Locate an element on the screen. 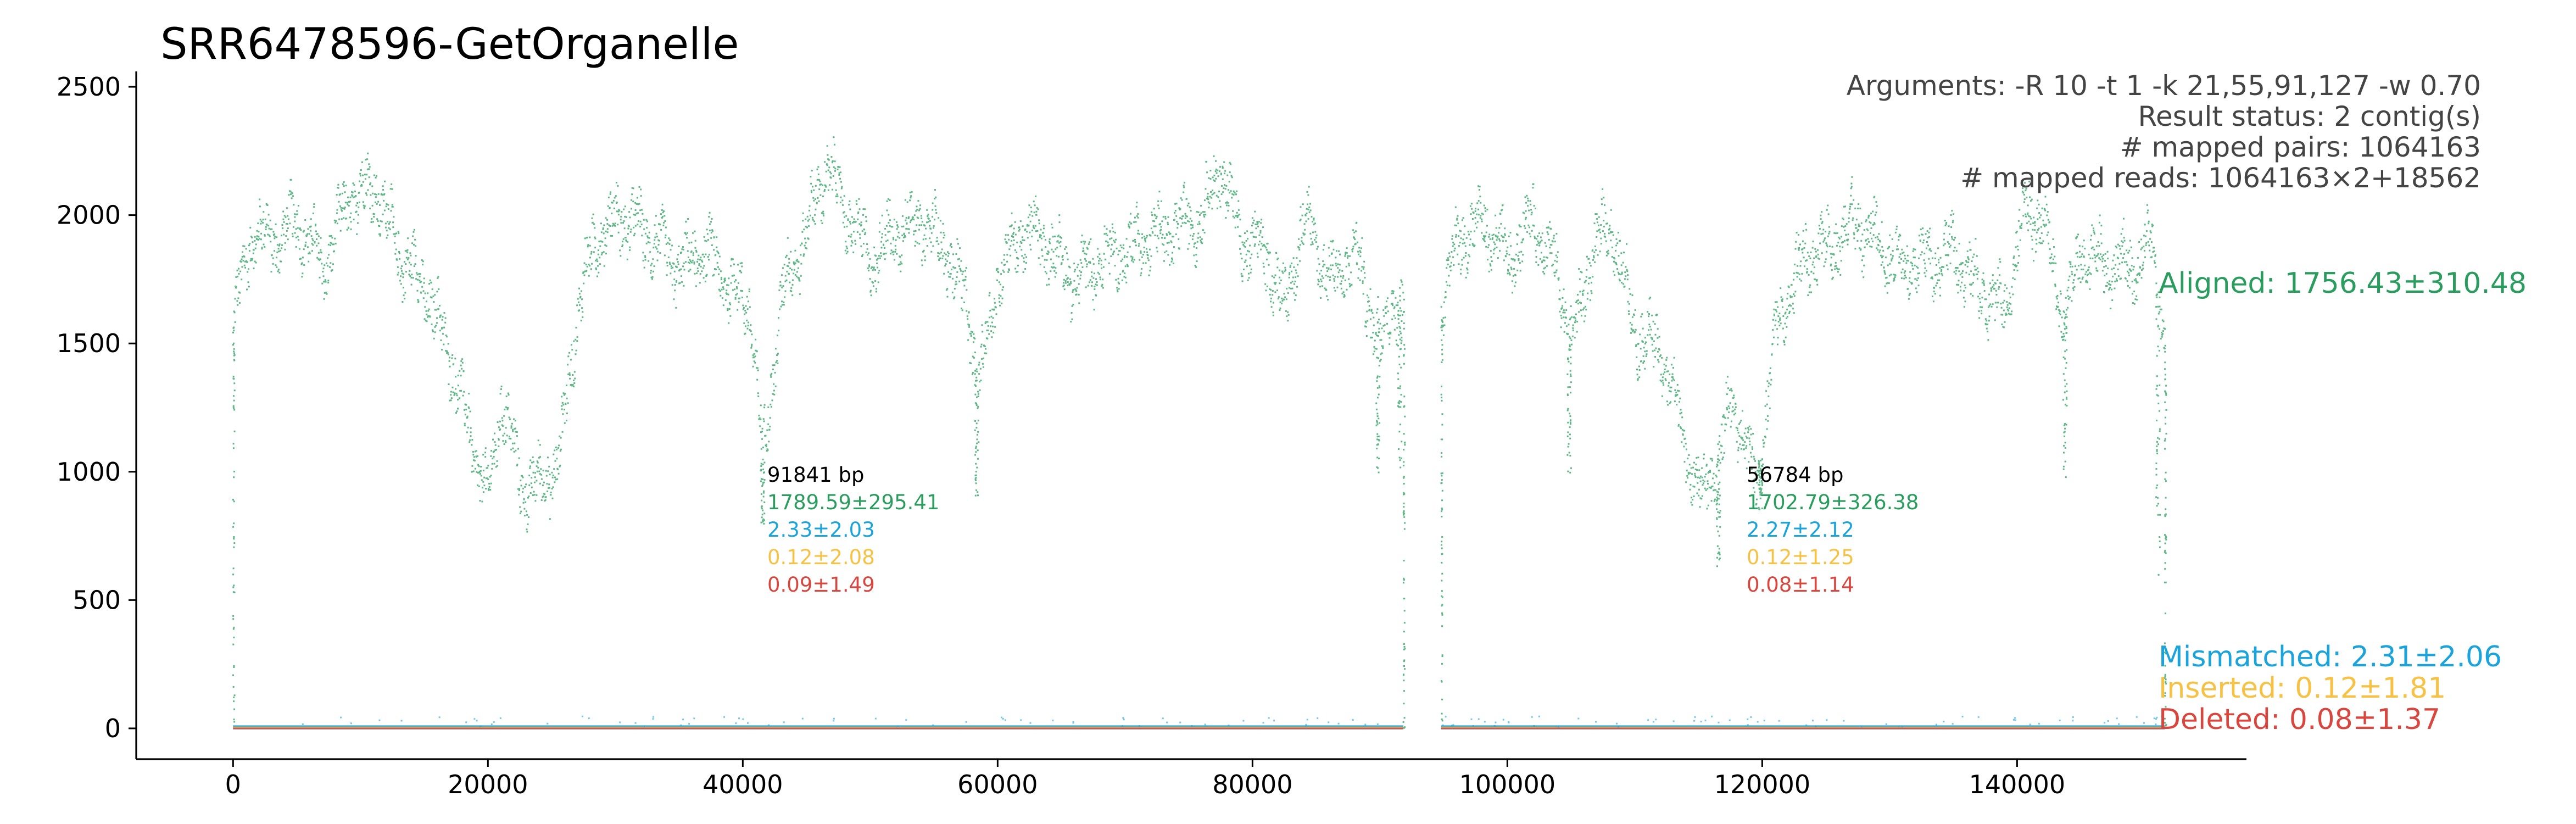 The width and height of the screenshot is (2576, 824). y-tick-label: 2500 is located at coordinates (89, 87).